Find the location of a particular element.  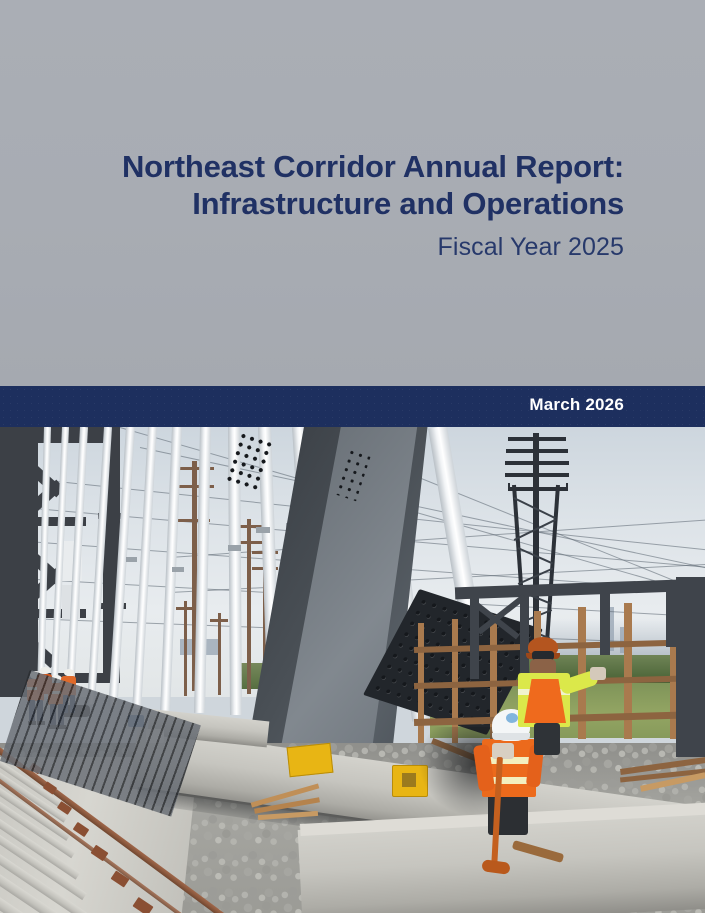

worker-trousers is located at coordinates (547, 739).